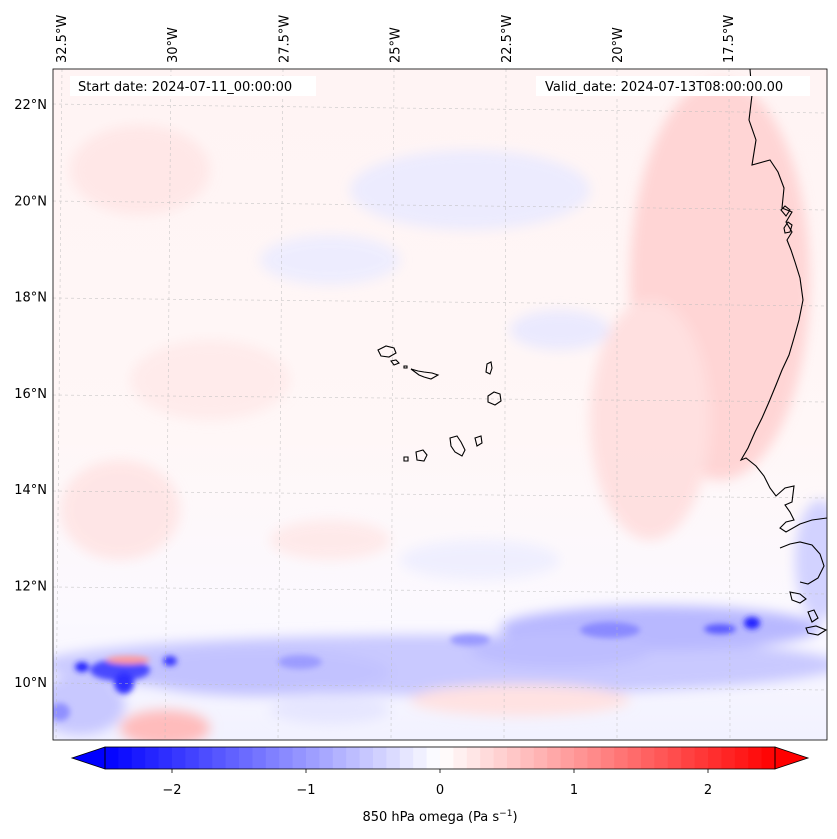 This screenshot has width=837, height=839. Describe the element at coordinates (30, 490) in the screenshot. I see `lat-label: 14°N` at that location.